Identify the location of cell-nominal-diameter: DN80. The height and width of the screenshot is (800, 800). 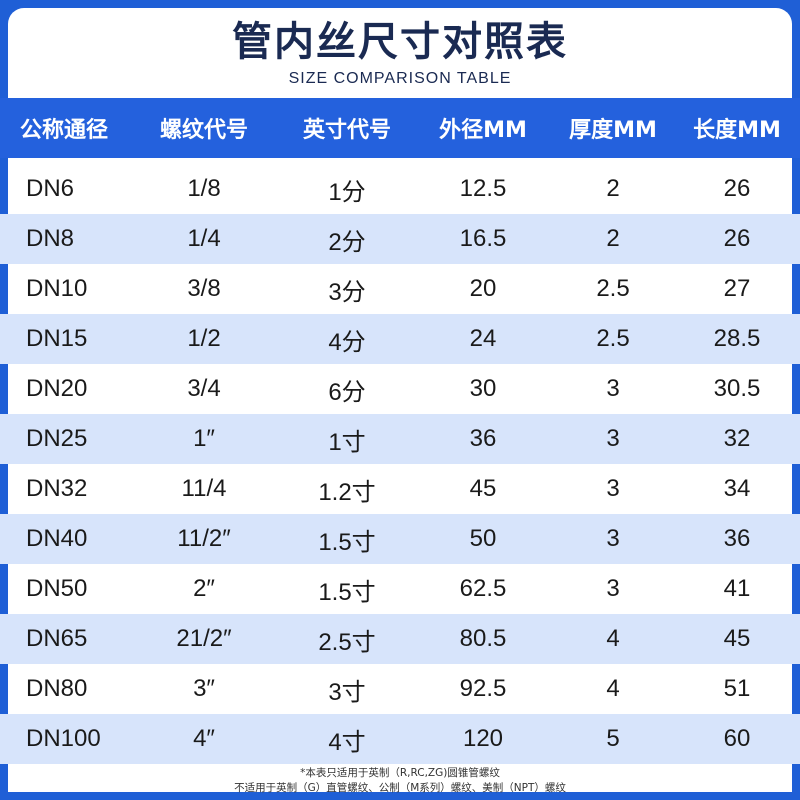
(57, 688).